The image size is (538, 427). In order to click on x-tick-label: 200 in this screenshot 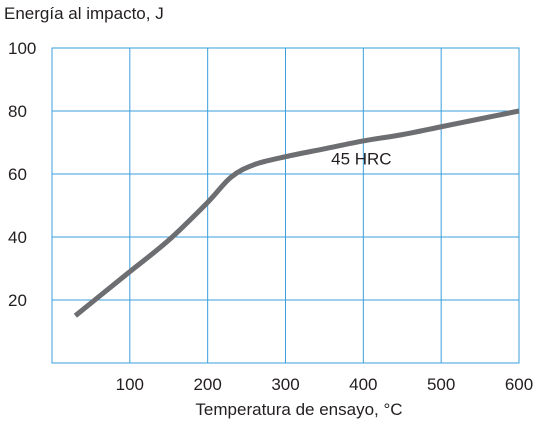, I will do `click(207, 384)`.